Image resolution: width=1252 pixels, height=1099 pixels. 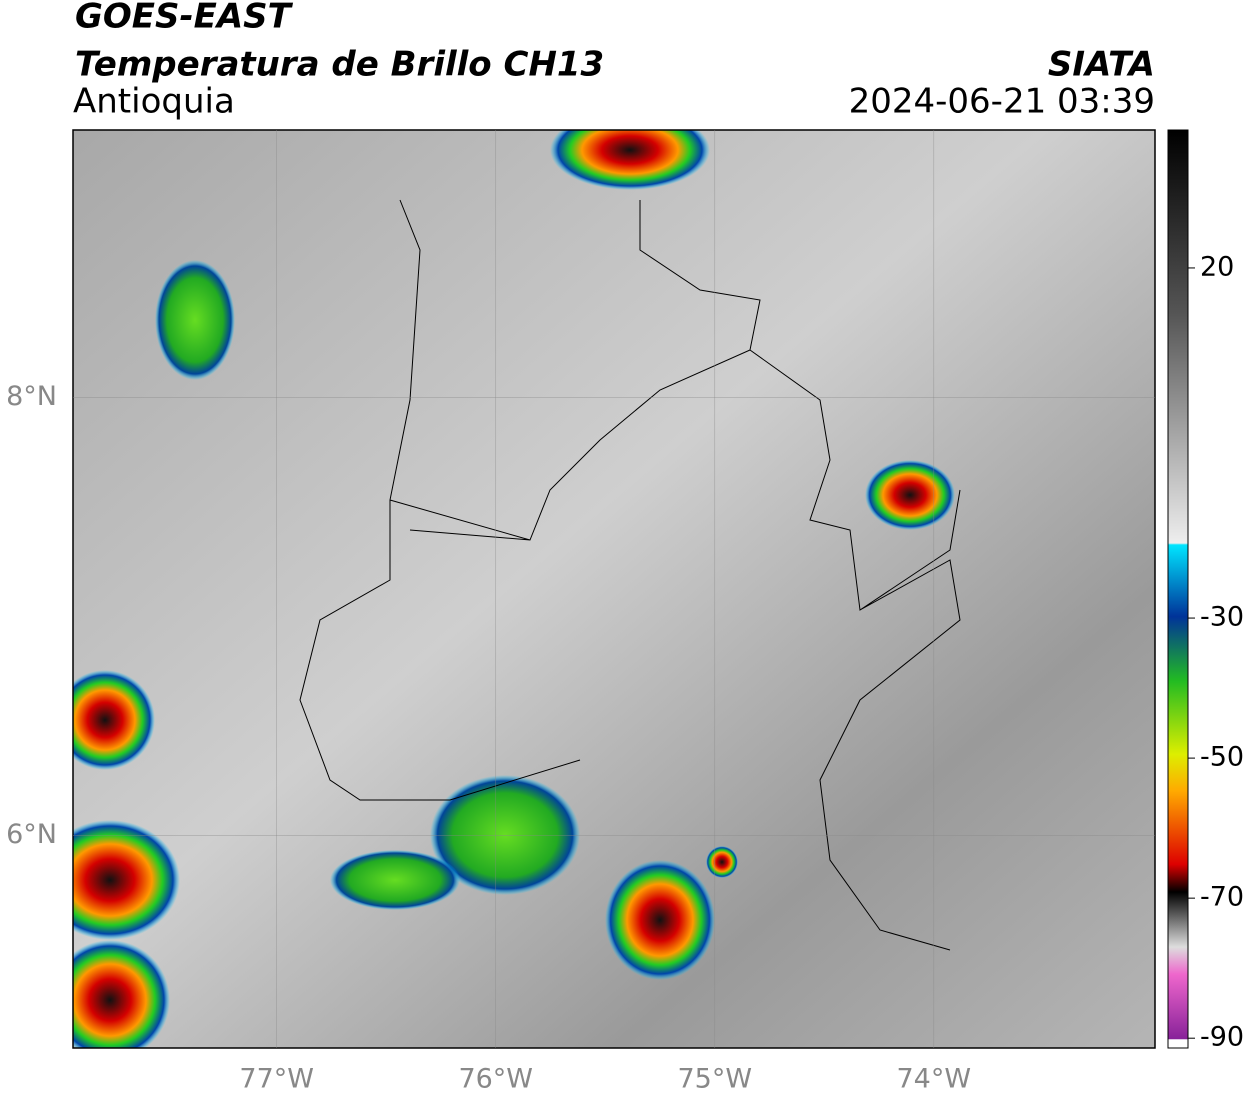 What do you see at coordinates (184, 18) in the screenshot?
I see `title: GOES-EAST` at bounding box center [184, 18].